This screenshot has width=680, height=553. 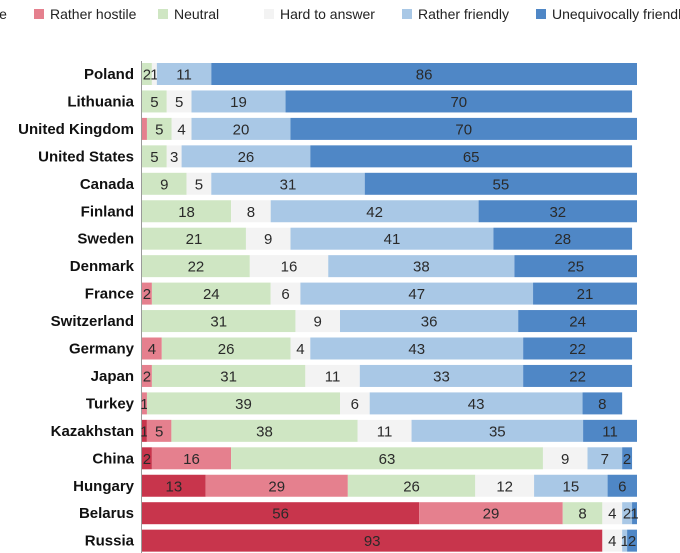 What do you see at coordinates (246, 157) in the screenshot?
I see `bar-value-label: 26` at bounding box center [246, 157].